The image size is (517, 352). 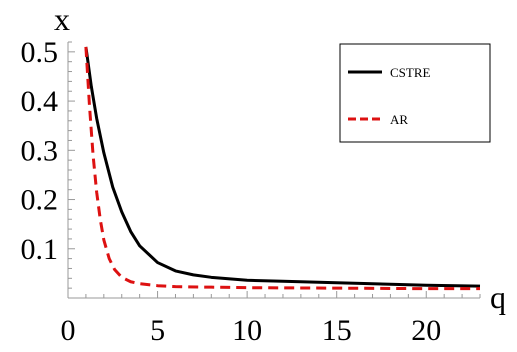 What do you see at coordinates (68, 330) in the screenshot?
I see `x-tick-label: 0` at bounding box center [68, 330].